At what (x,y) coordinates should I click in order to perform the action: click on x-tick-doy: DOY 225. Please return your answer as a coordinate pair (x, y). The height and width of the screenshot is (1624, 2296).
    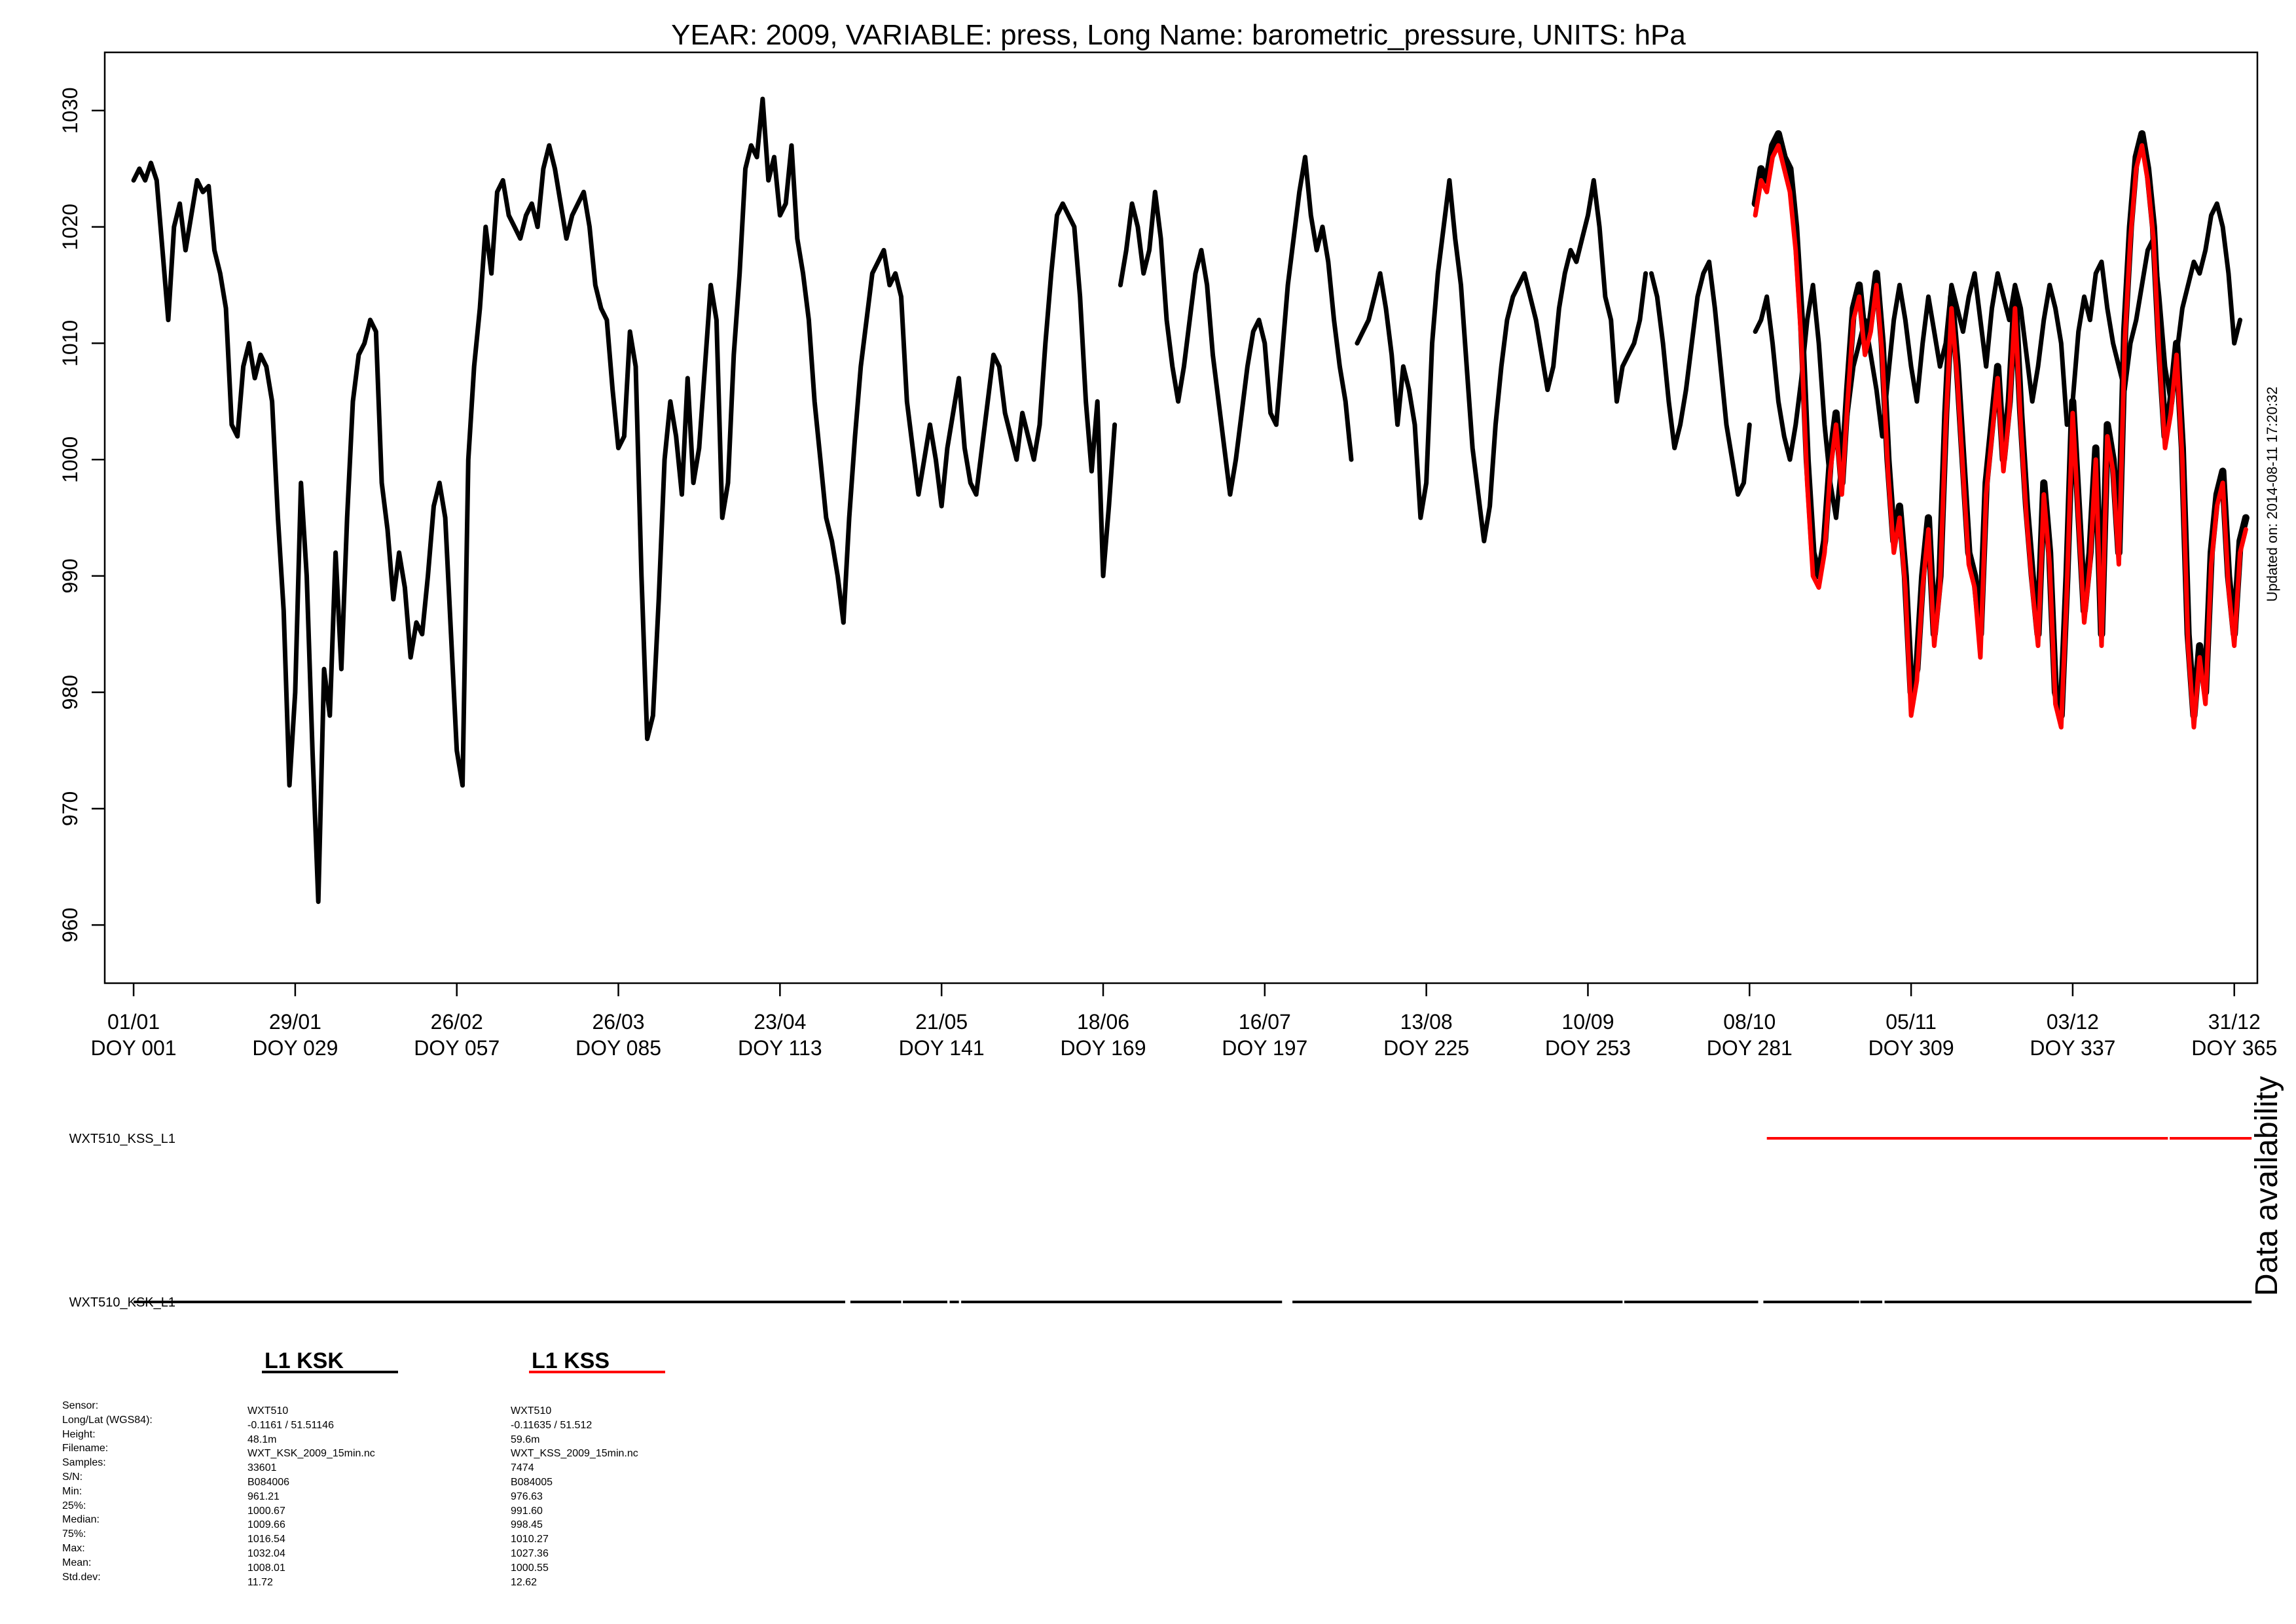
    Looking at the image, I should click on (1426, 1048).